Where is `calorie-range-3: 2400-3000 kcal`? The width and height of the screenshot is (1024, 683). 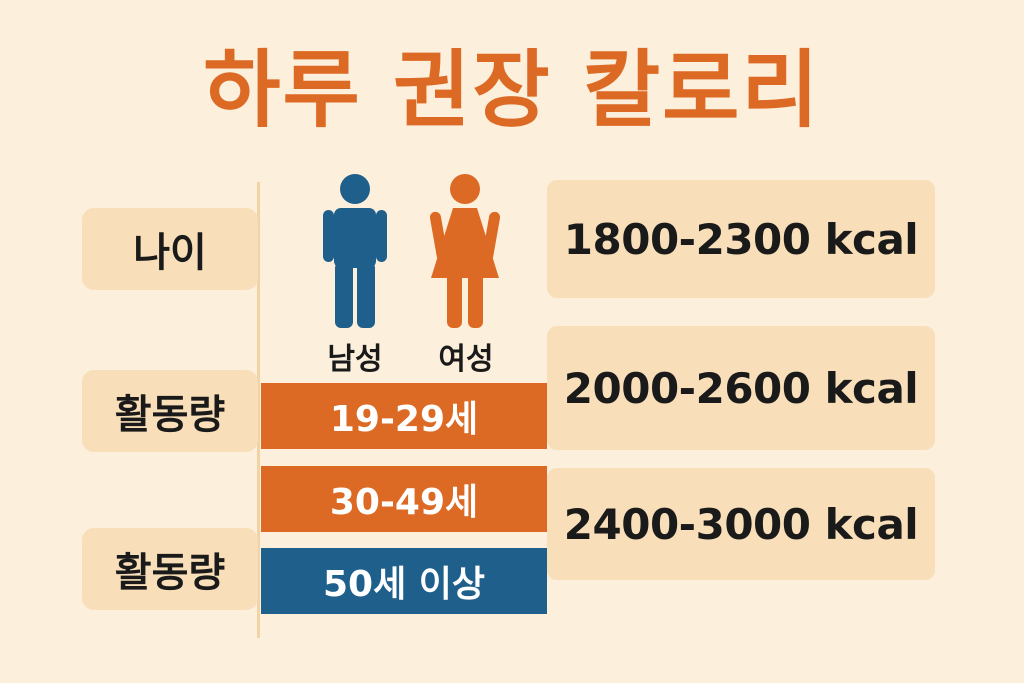
calorie-range-3: 2400-3000 kcal is located at coordinates (741, 524).